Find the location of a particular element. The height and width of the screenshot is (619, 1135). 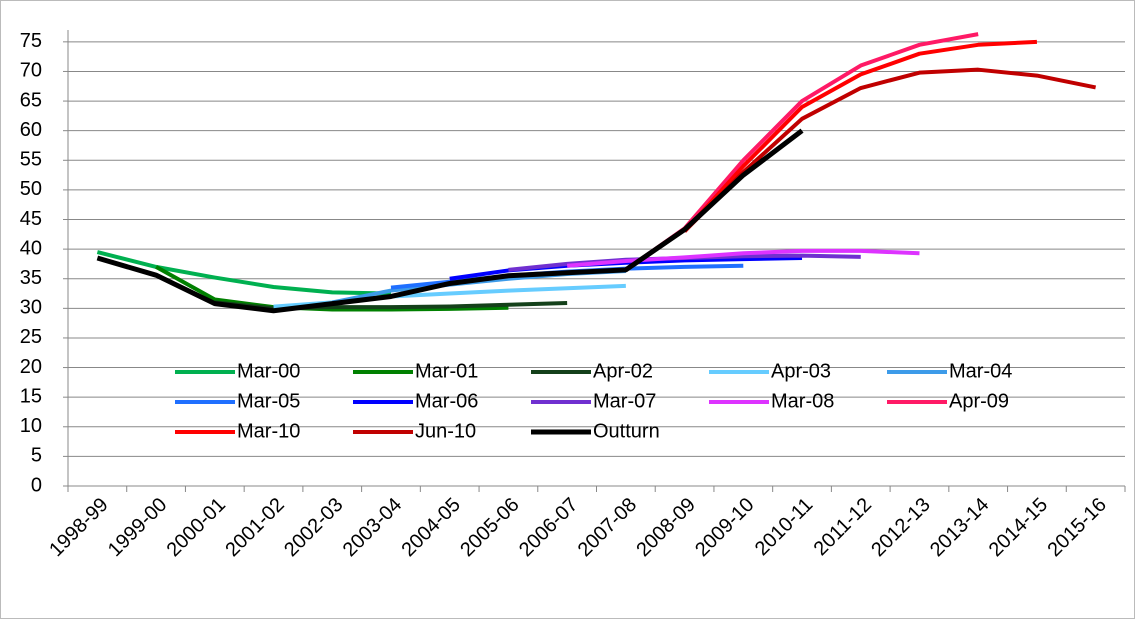

y-tick-label: 0 is located at coordinates (36, 485).